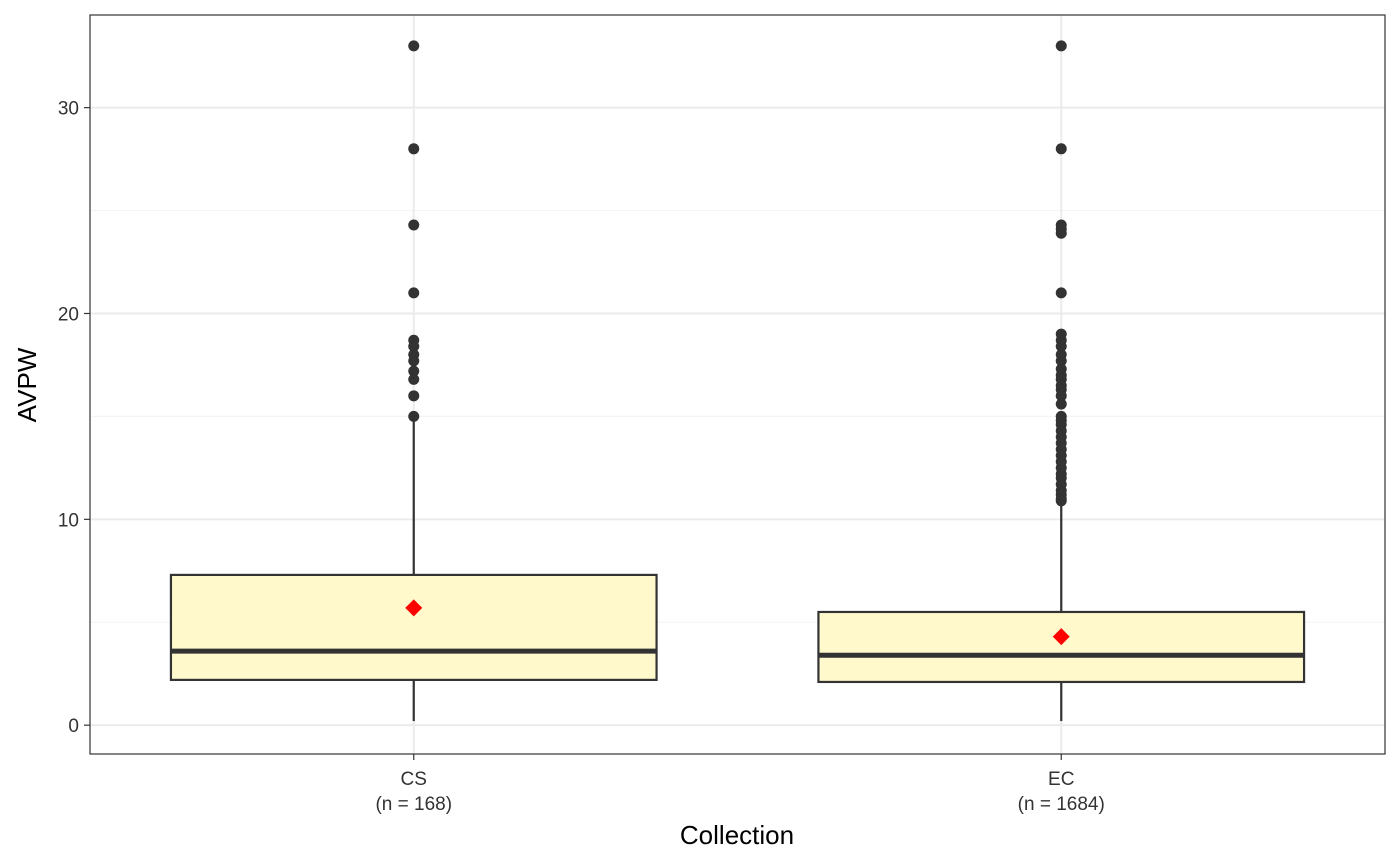  I want to click on x-axis-title: Collection, so click(737, 835).